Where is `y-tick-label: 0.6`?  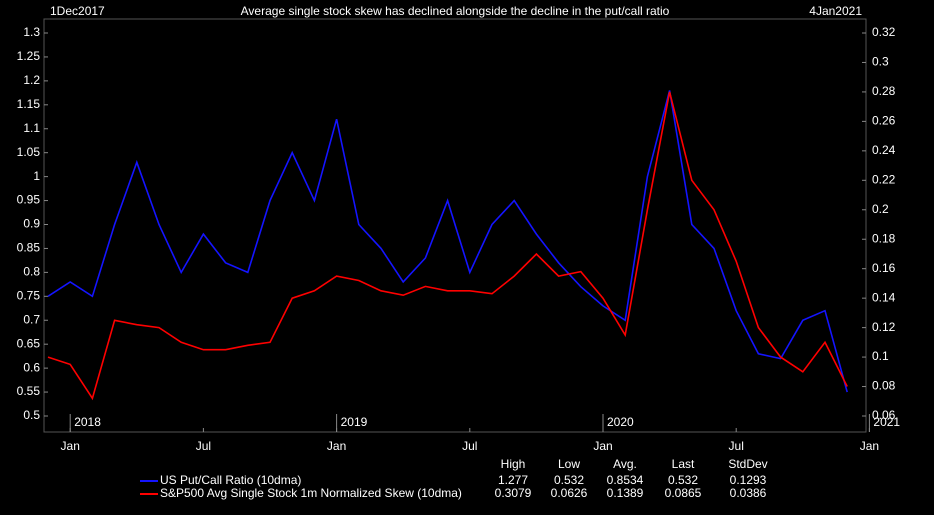 y-tick-label: 0.6 is located at coordinates (31, 367).